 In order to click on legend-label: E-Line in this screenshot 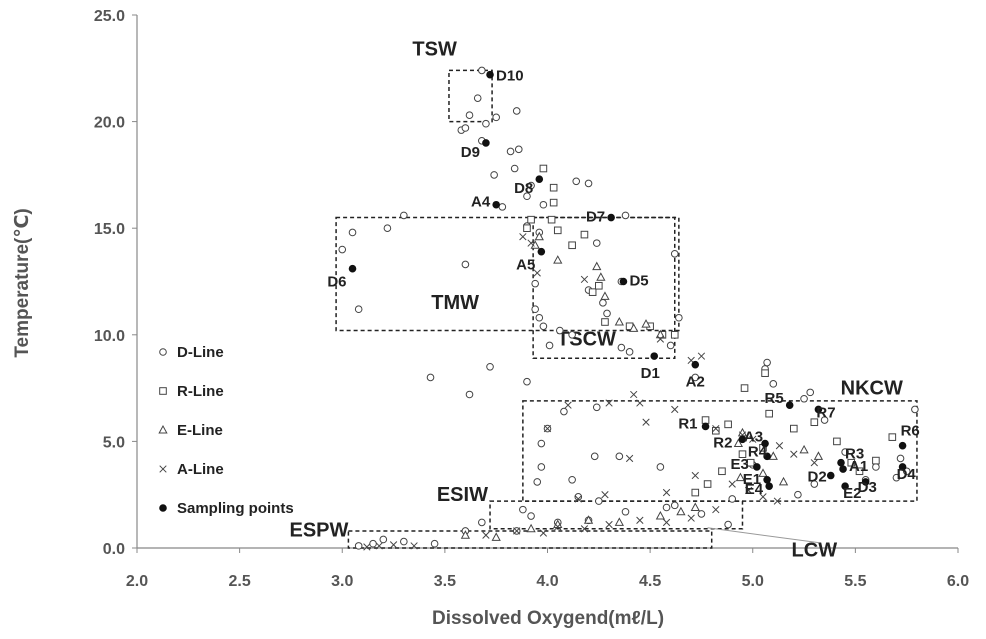, I will do `click(200, 430)`.